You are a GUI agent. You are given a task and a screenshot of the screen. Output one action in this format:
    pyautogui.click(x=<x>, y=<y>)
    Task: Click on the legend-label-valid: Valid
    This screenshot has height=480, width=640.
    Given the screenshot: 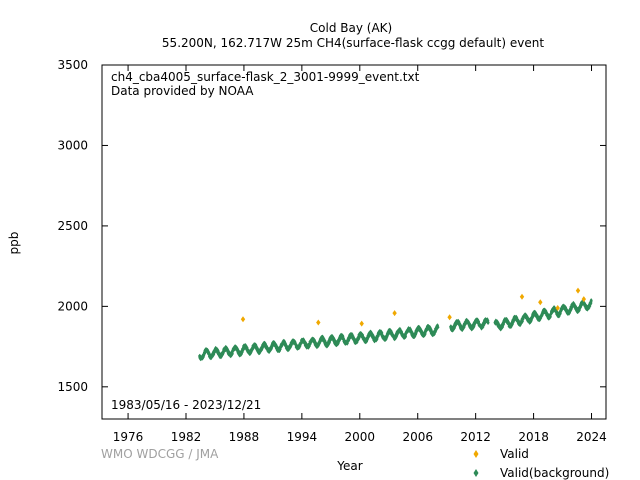 What is the action you would take?
    pyautogui.click(x=514, y=454)
    